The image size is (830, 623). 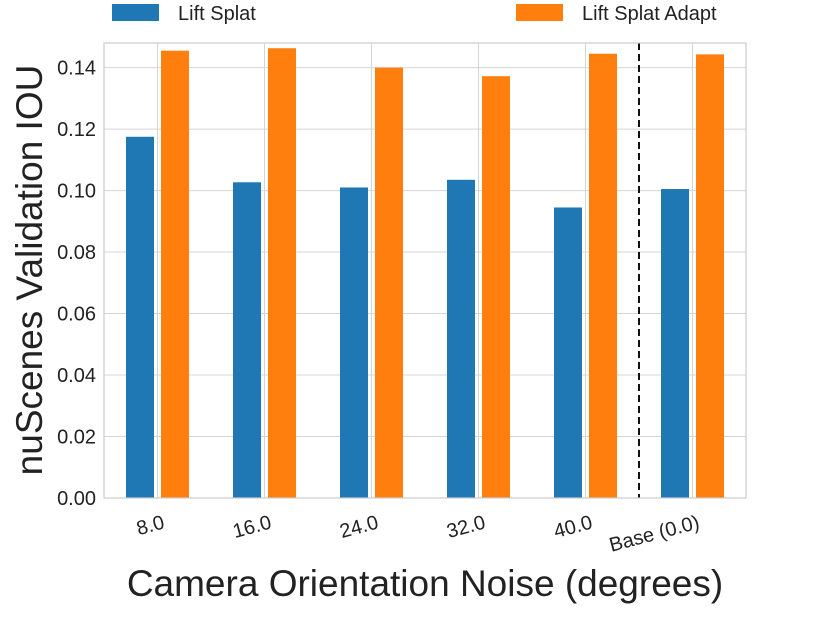 What do you see at coordinates (76, 130) in the screenshot?
I see `y-tick-label: 0.12` at bounding box center [76, 130].